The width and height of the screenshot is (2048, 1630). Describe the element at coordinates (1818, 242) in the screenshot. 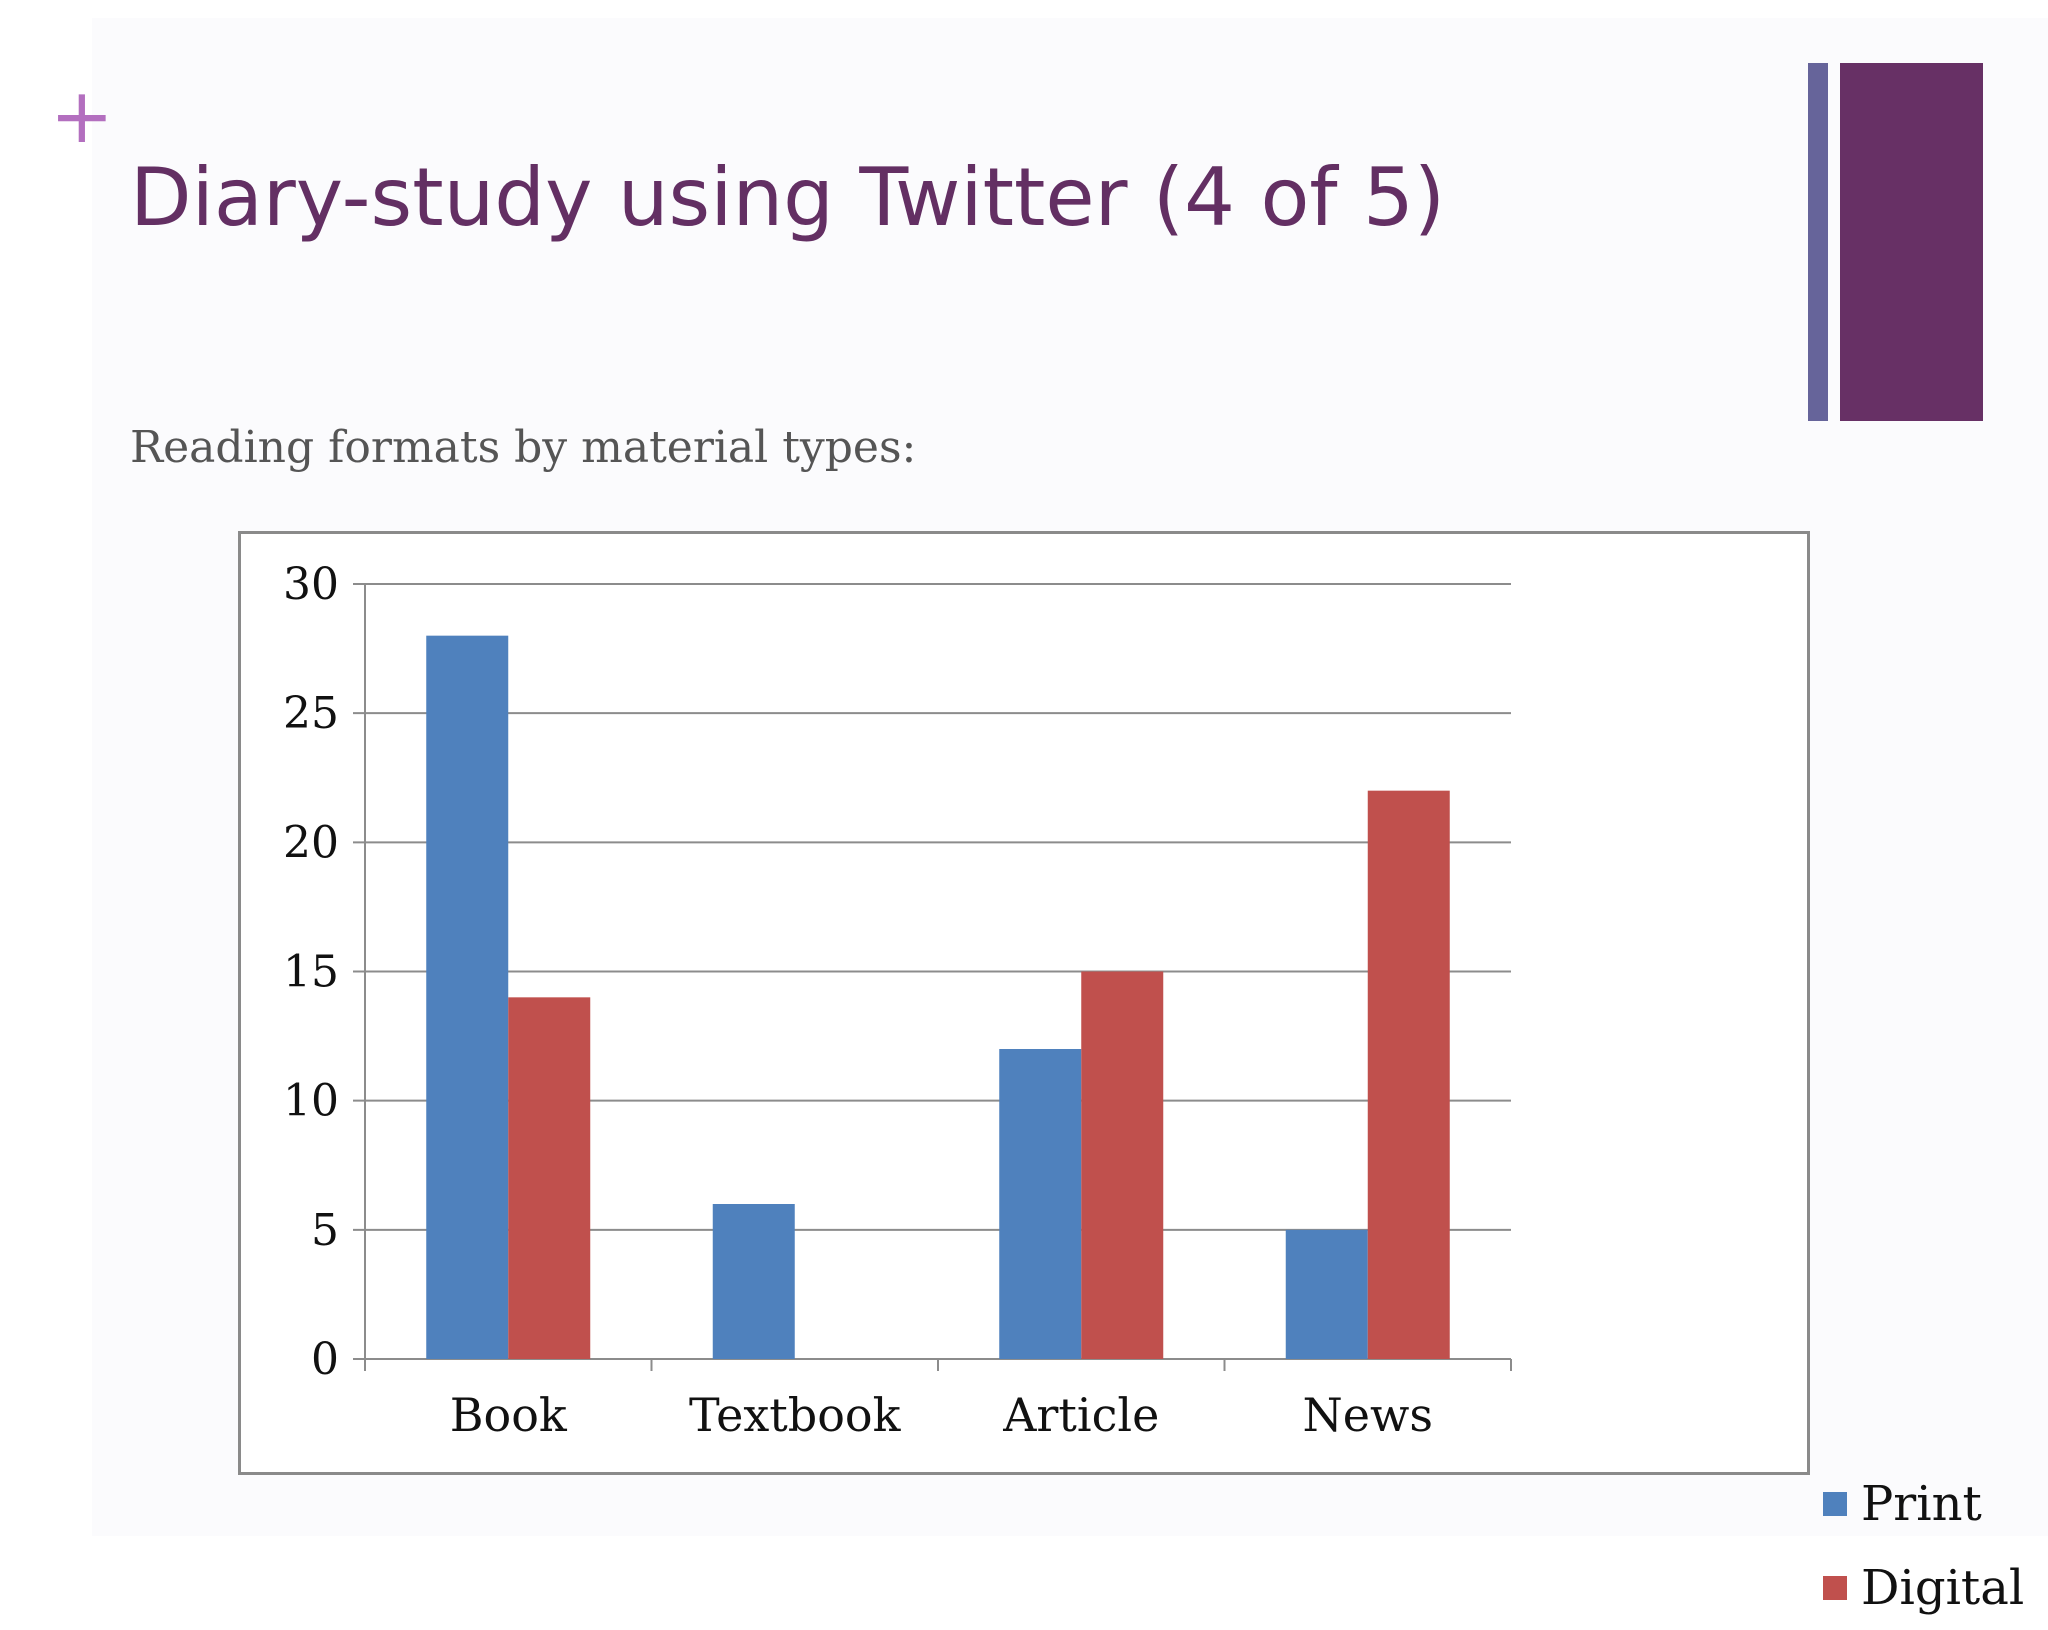

I see `decorative-bar-thin` at that location.